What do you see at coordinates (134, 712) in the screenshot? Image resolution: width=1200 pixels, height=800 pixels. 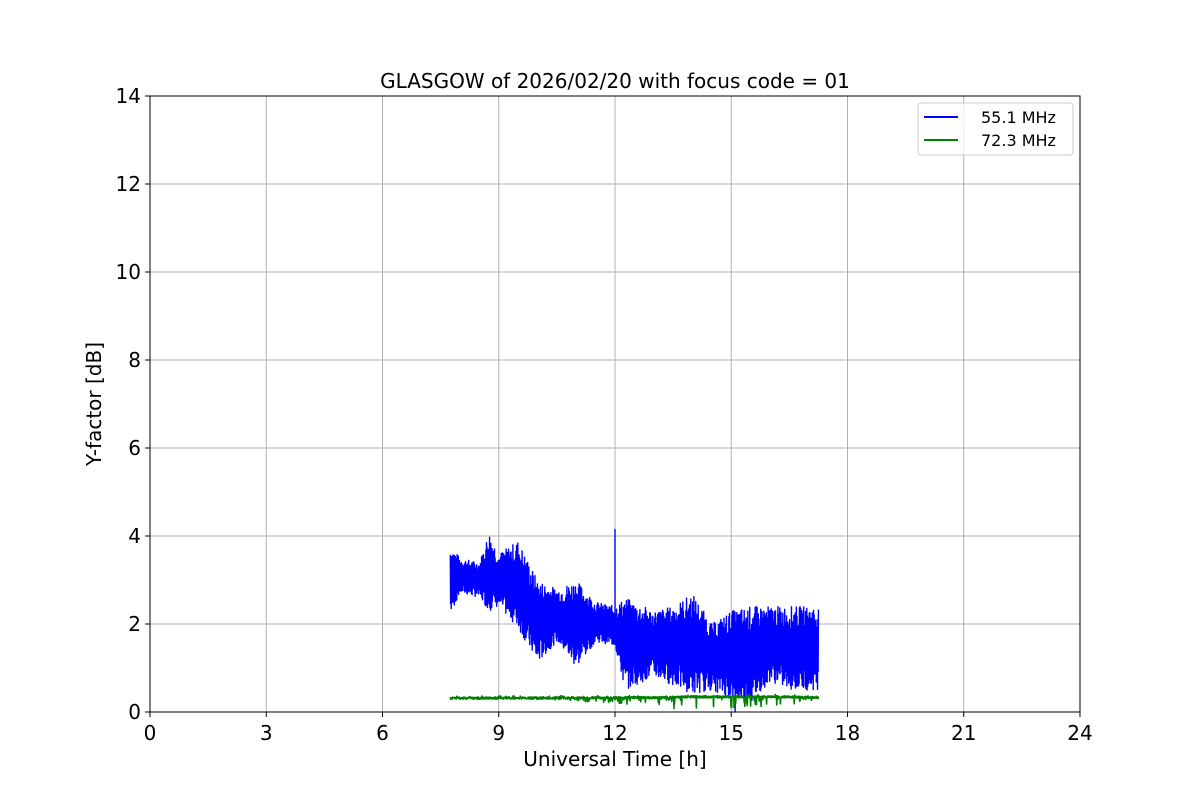 I see `y-tick-label: 0` at bounding box center [134, 712].